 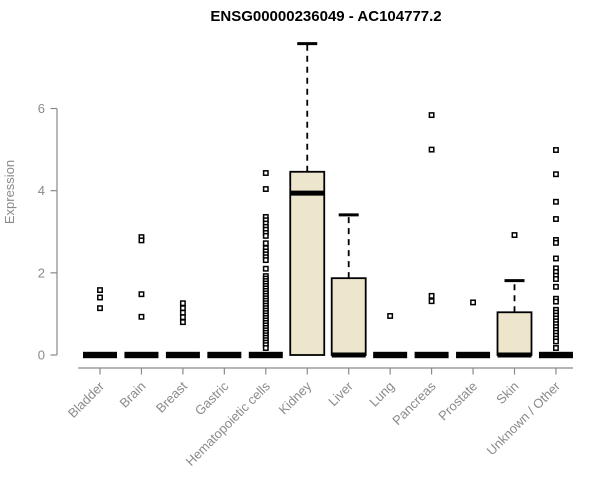 I want to click on x-tick-label: Pancreas, so click(x=414, y=403).